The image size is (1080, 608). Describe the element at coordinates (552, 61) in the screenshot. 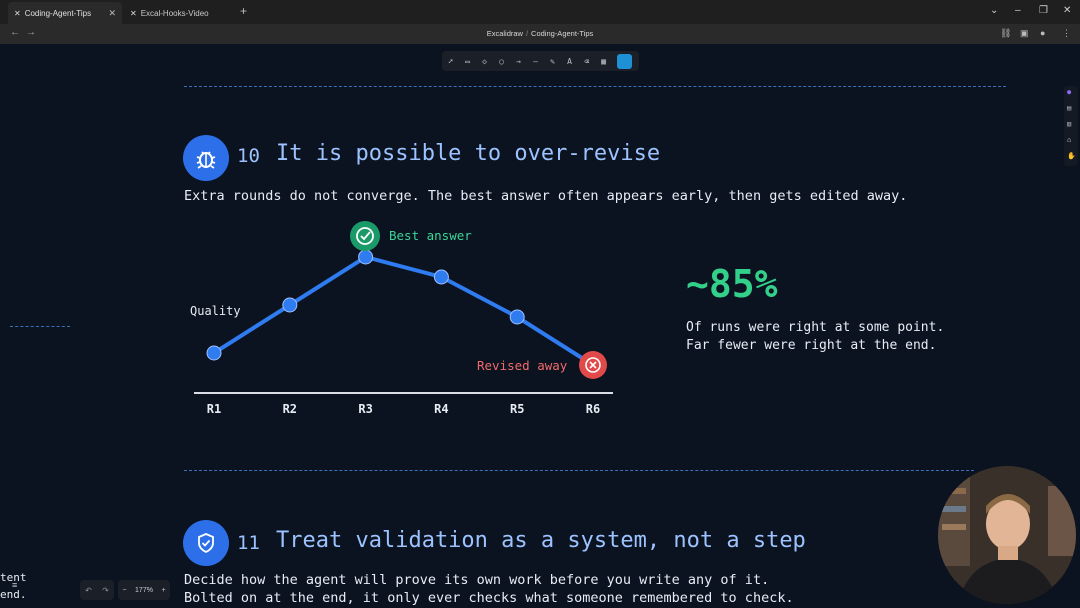

I see `pencil-tool-icon: ✎` at that location.